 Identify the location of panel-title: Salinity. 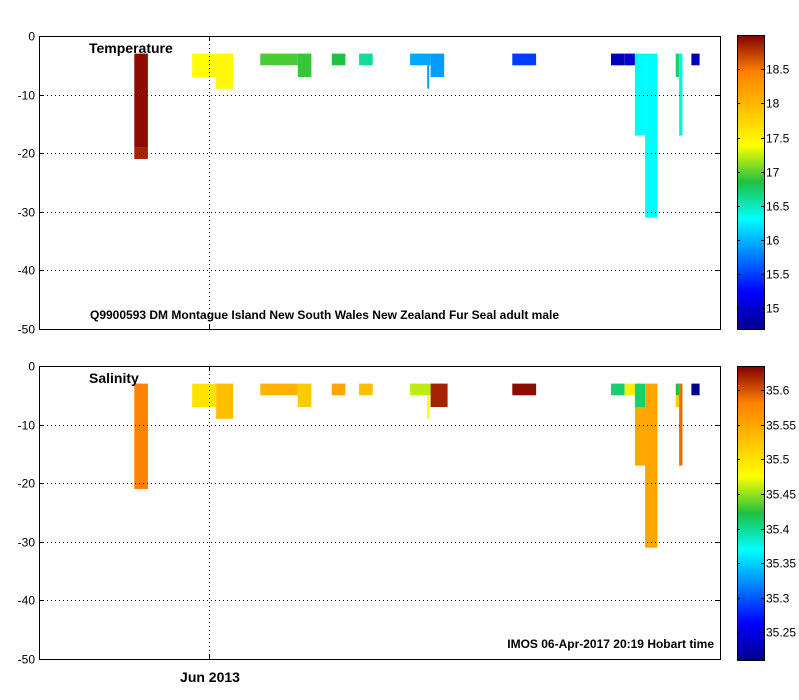
(114, 378).